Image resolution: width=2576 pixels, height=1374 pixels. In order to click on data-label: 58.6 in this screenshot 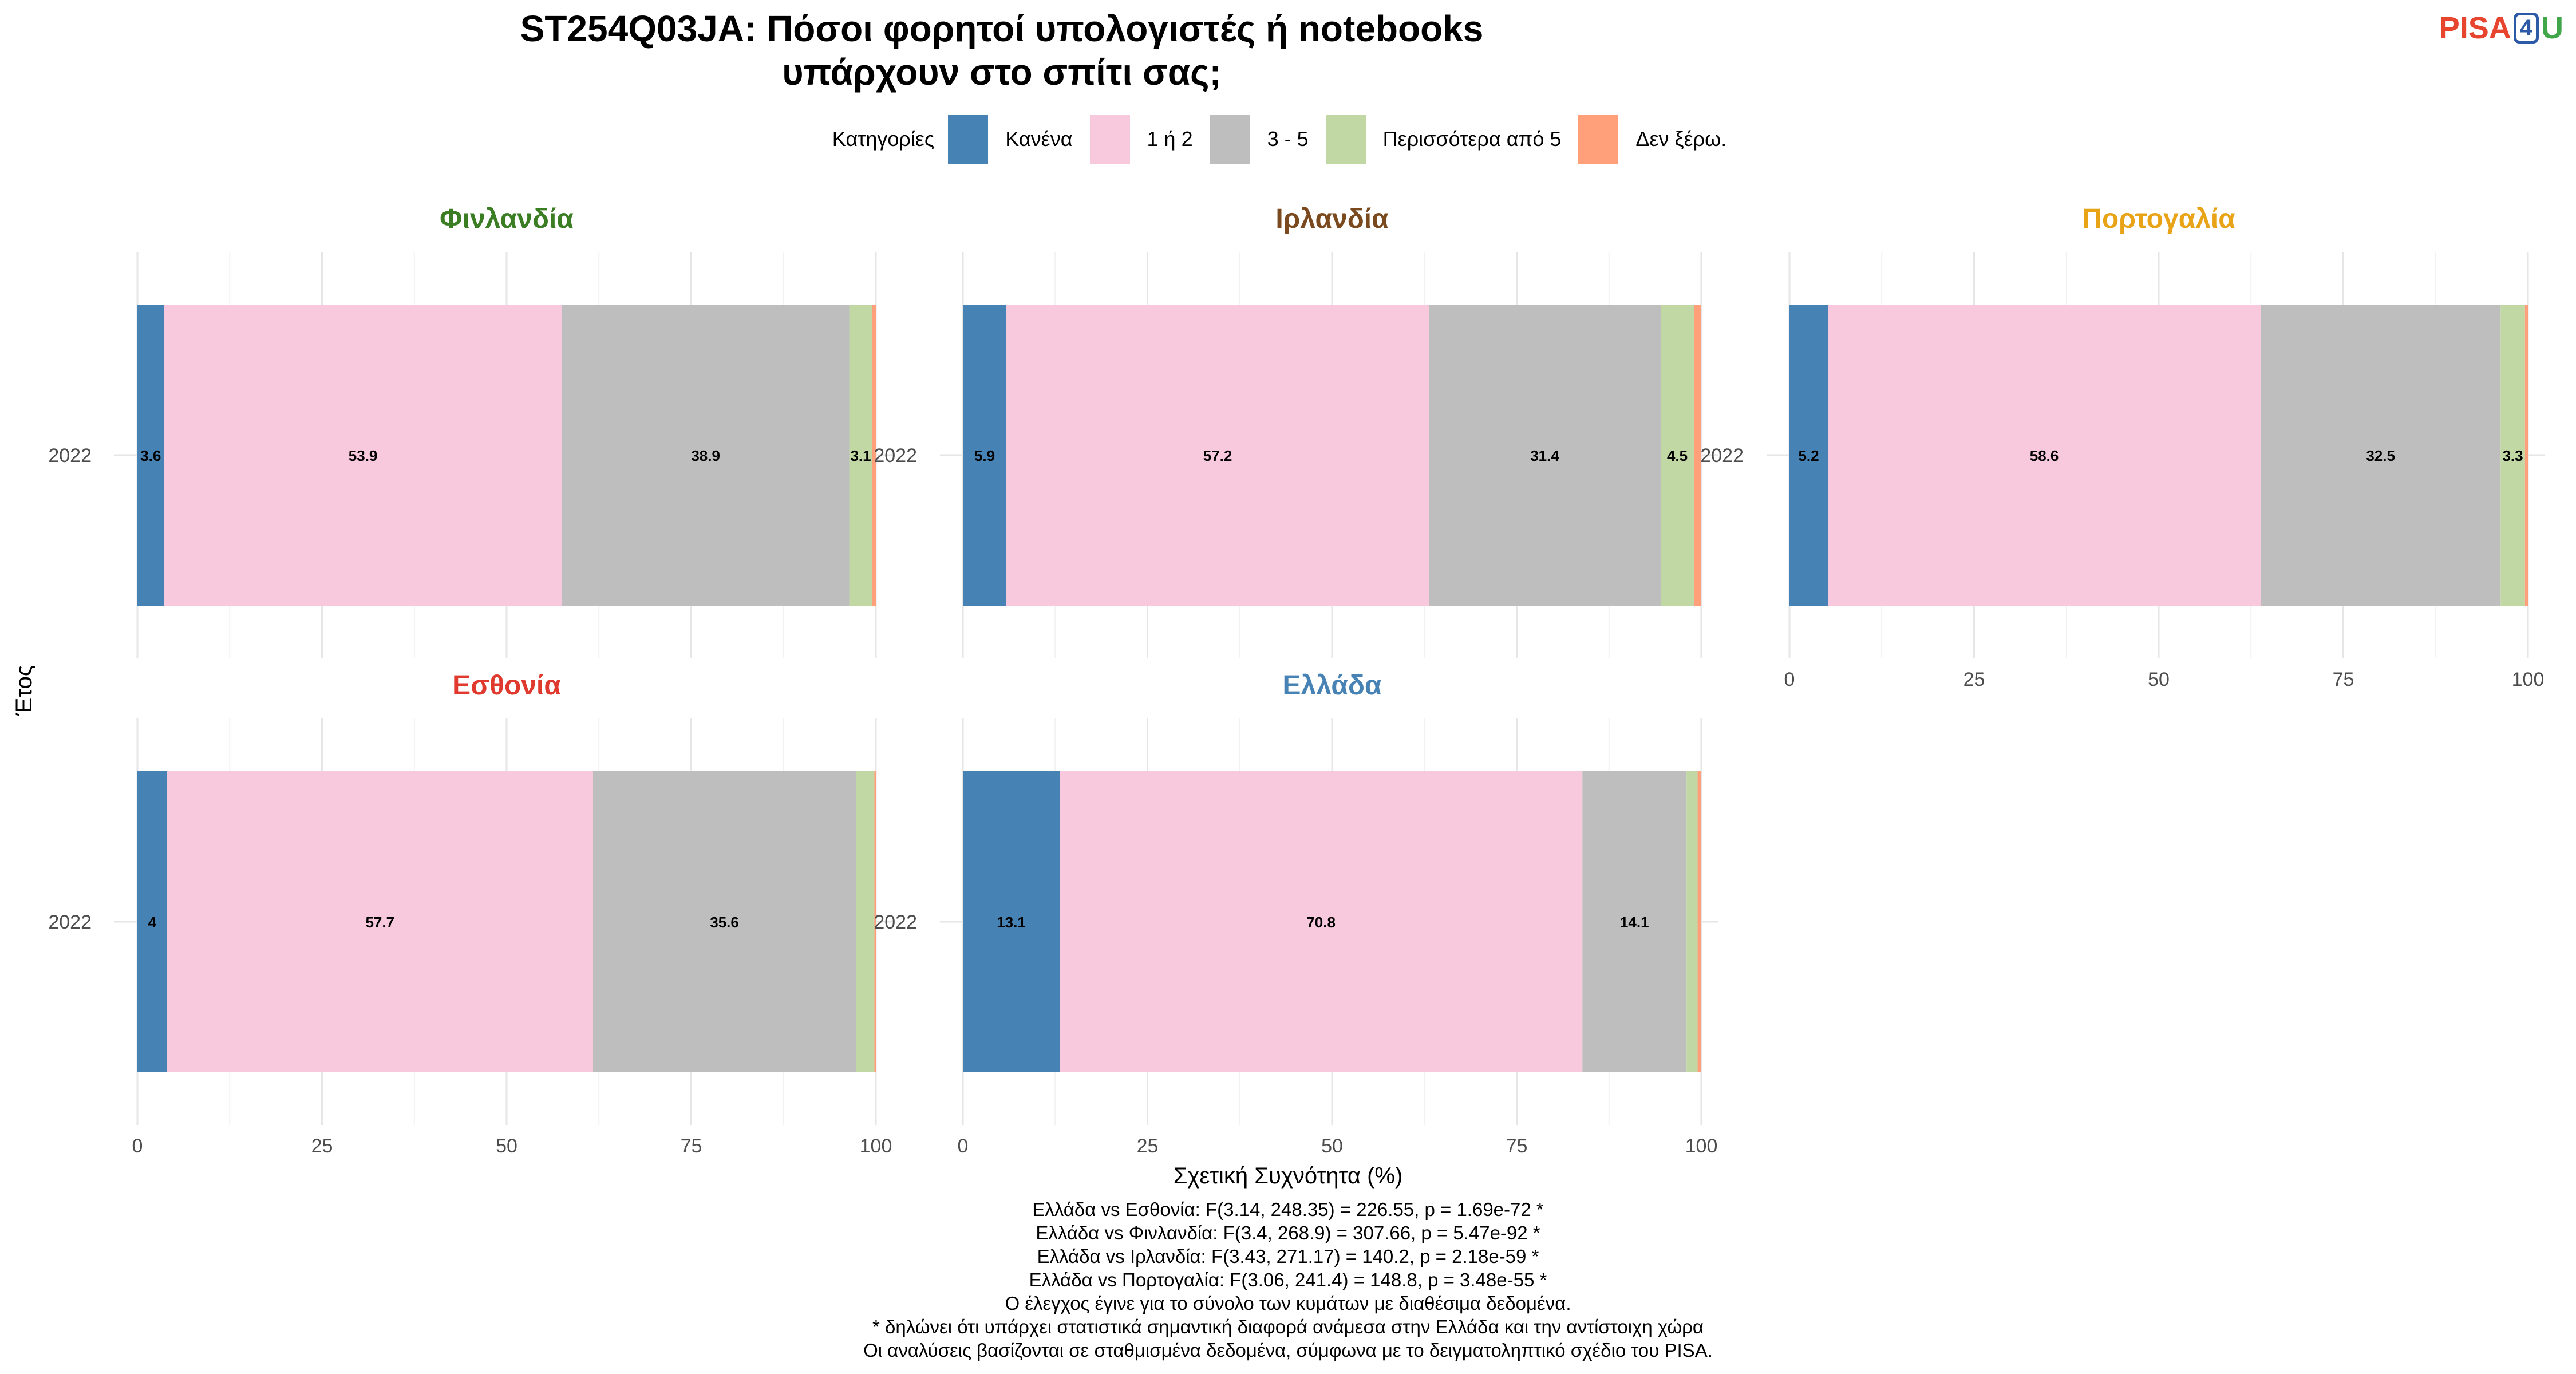, I will do `click(2044, 455)`.